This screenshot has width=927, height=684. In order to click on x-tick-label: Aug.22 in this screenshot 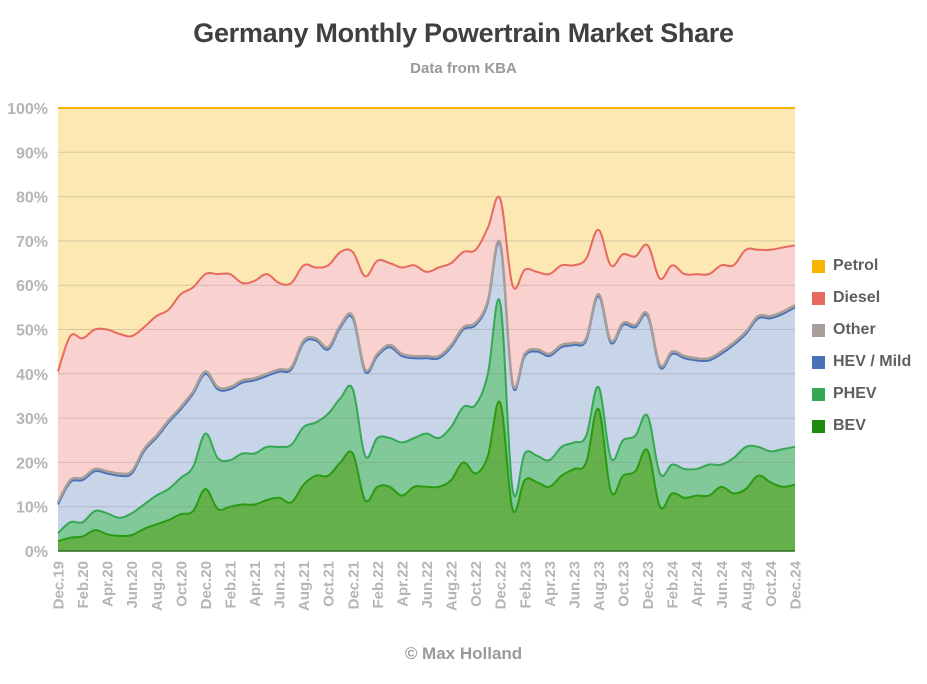, I will do `click(452, 586)`.